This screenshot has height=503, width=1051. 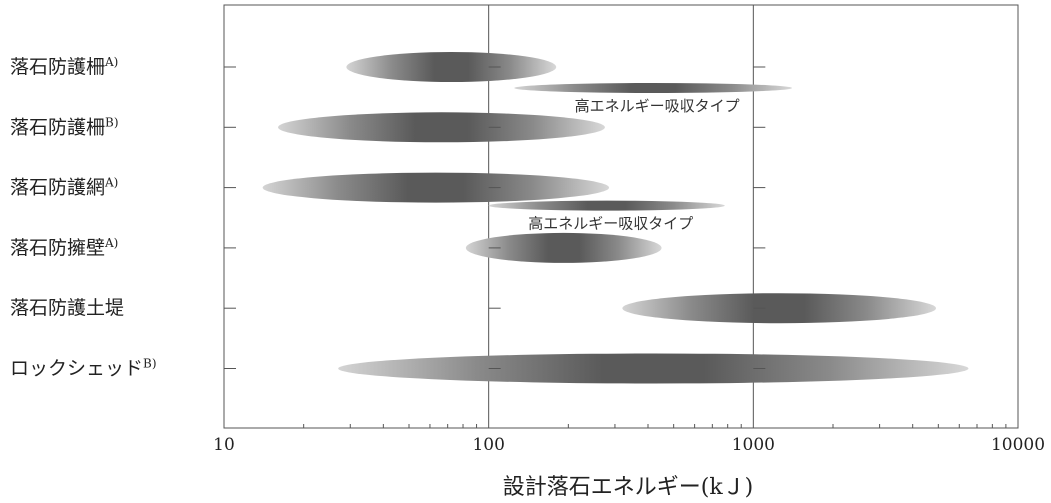 What do you see at coordinates (64, 126) in the screenshot?
I see `category-label: 落石防護柵B)` at bounding box center [64, 126].